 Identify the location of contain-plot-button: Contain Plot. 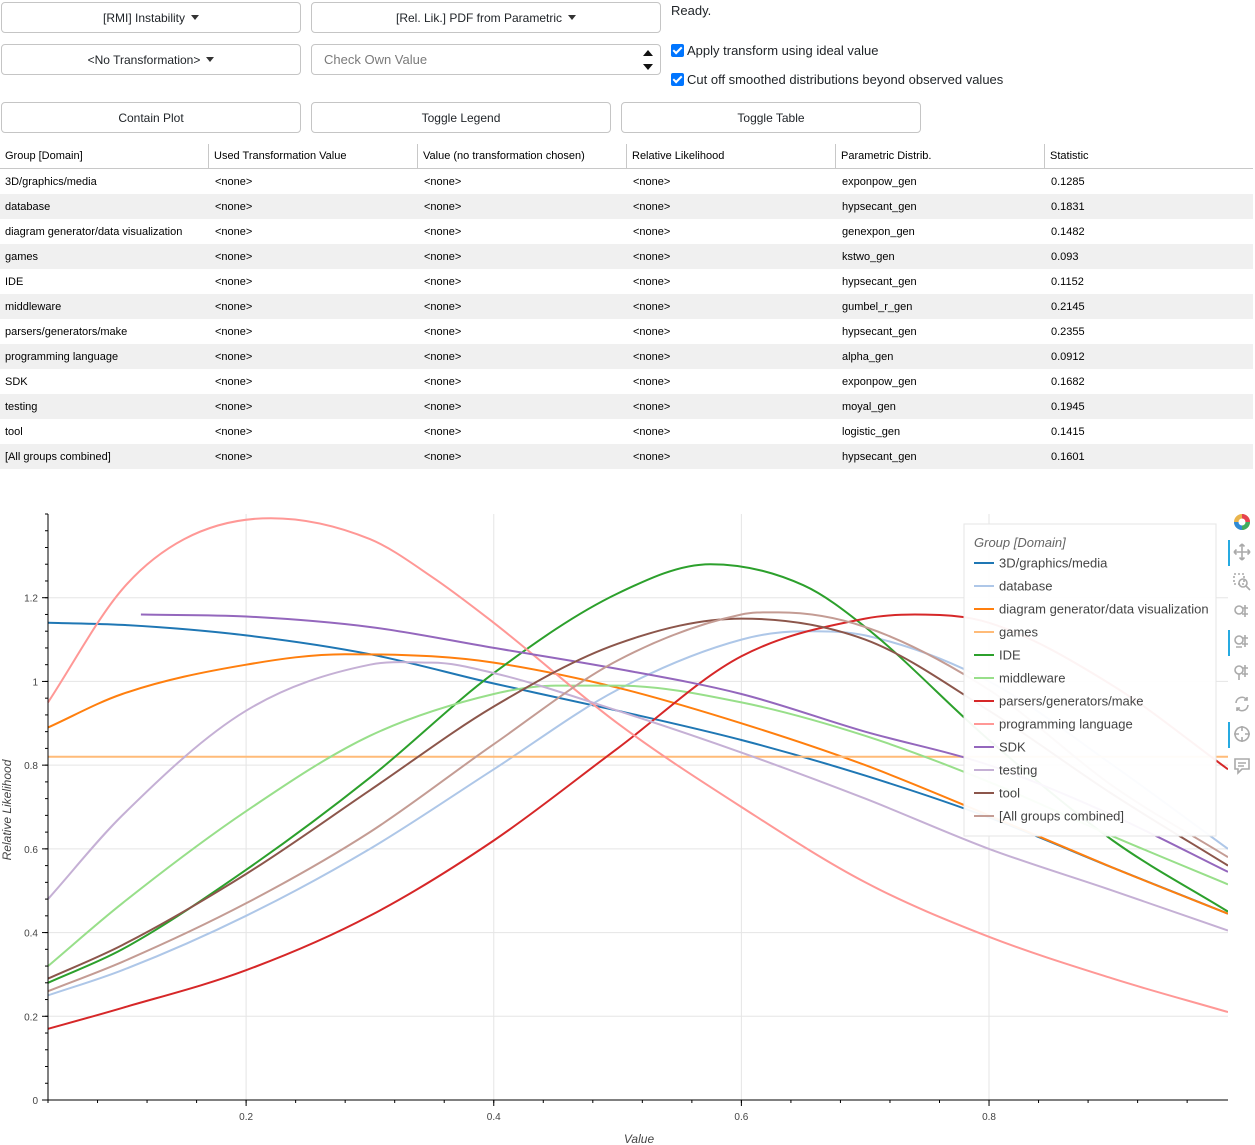
(151, 117).